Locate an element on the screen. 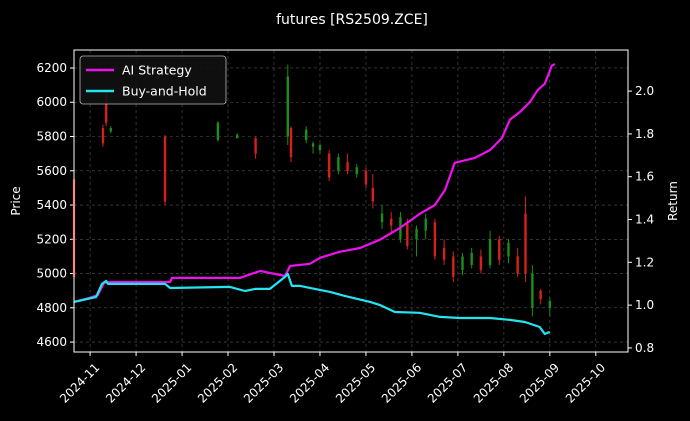 This screenshot has width=690, height=421. y2-tick-label: 0.8 is located at coordinates (644, 348).